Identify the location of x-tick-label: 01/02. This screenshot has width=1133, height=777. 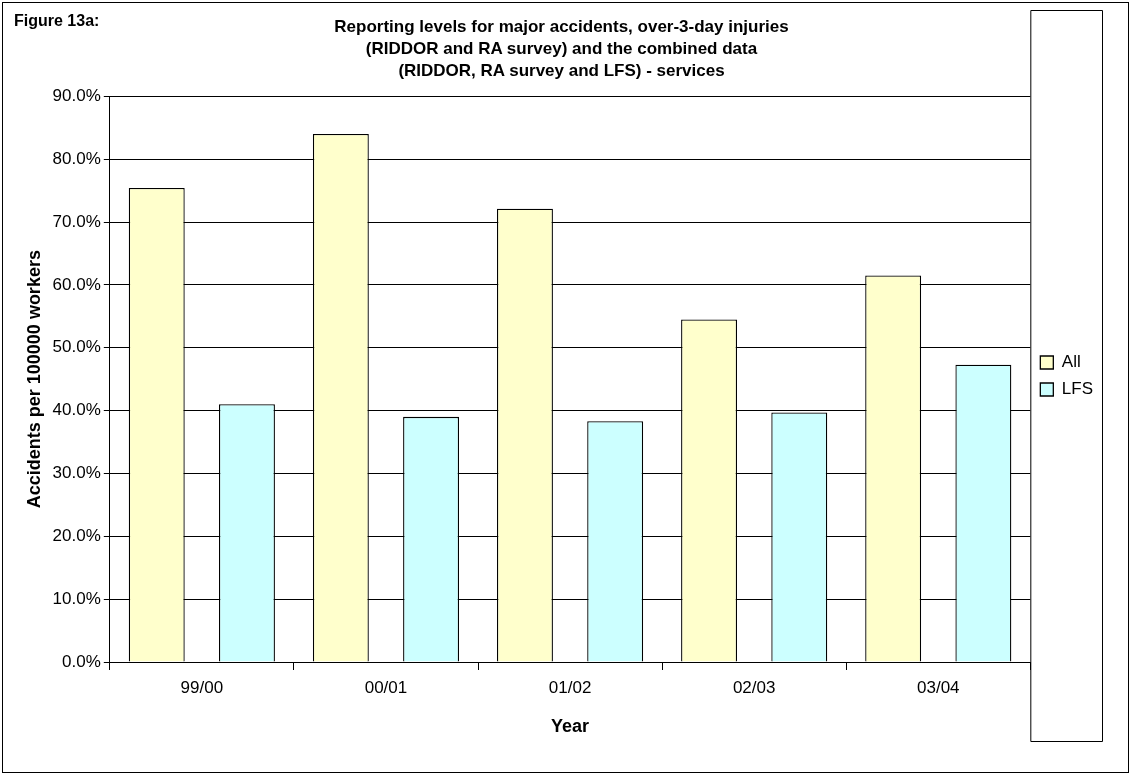
(570, 687).